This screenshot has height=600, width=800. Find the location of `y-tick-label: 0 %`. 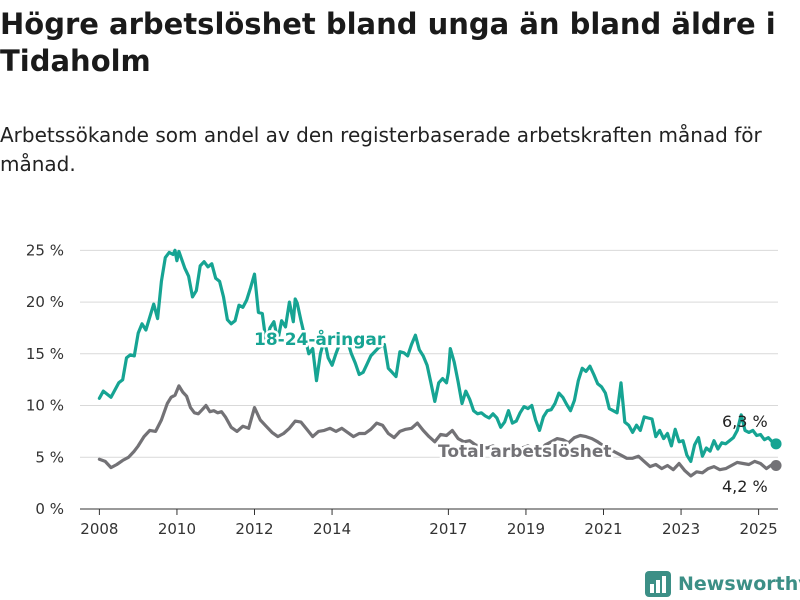

y-tick-label: 0 % is located at coordinates (49, 509).